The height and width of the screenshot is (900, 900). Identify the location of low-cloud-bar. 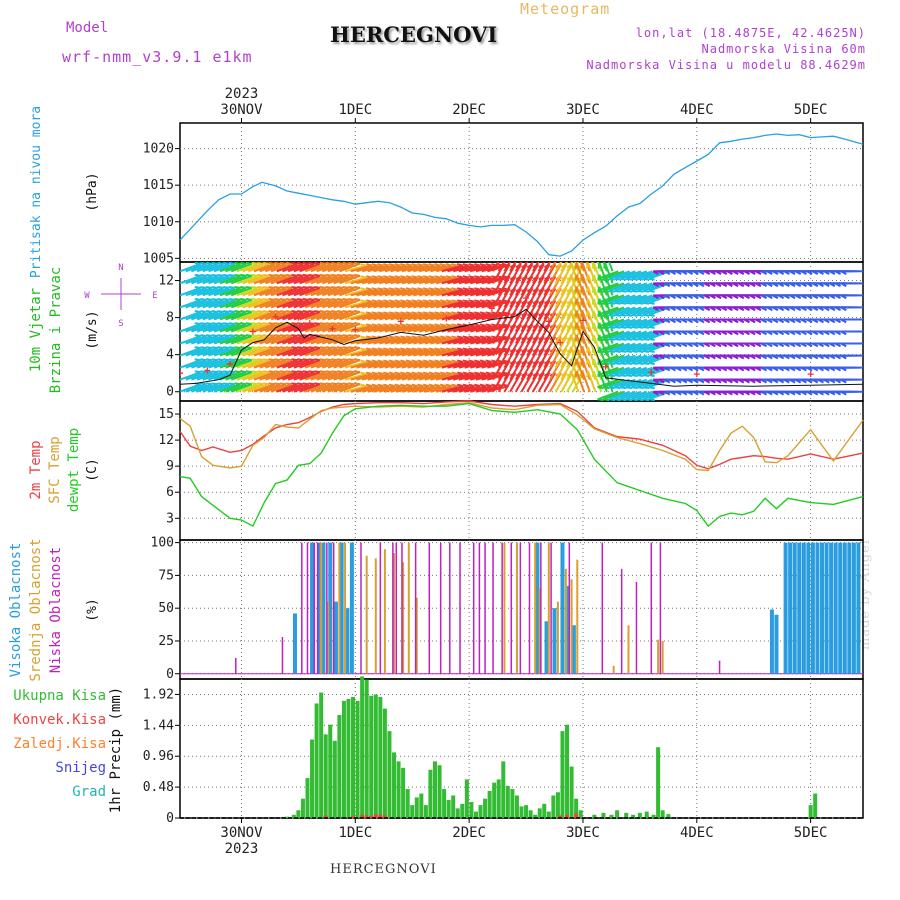
(236, 666).